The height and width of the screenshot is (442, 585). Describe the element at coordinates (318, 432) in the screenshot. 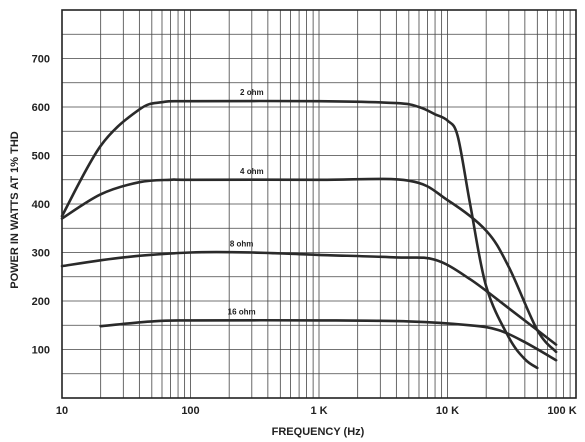

I see `x-axis-title: FREQUENCY (Hz)` at that location.